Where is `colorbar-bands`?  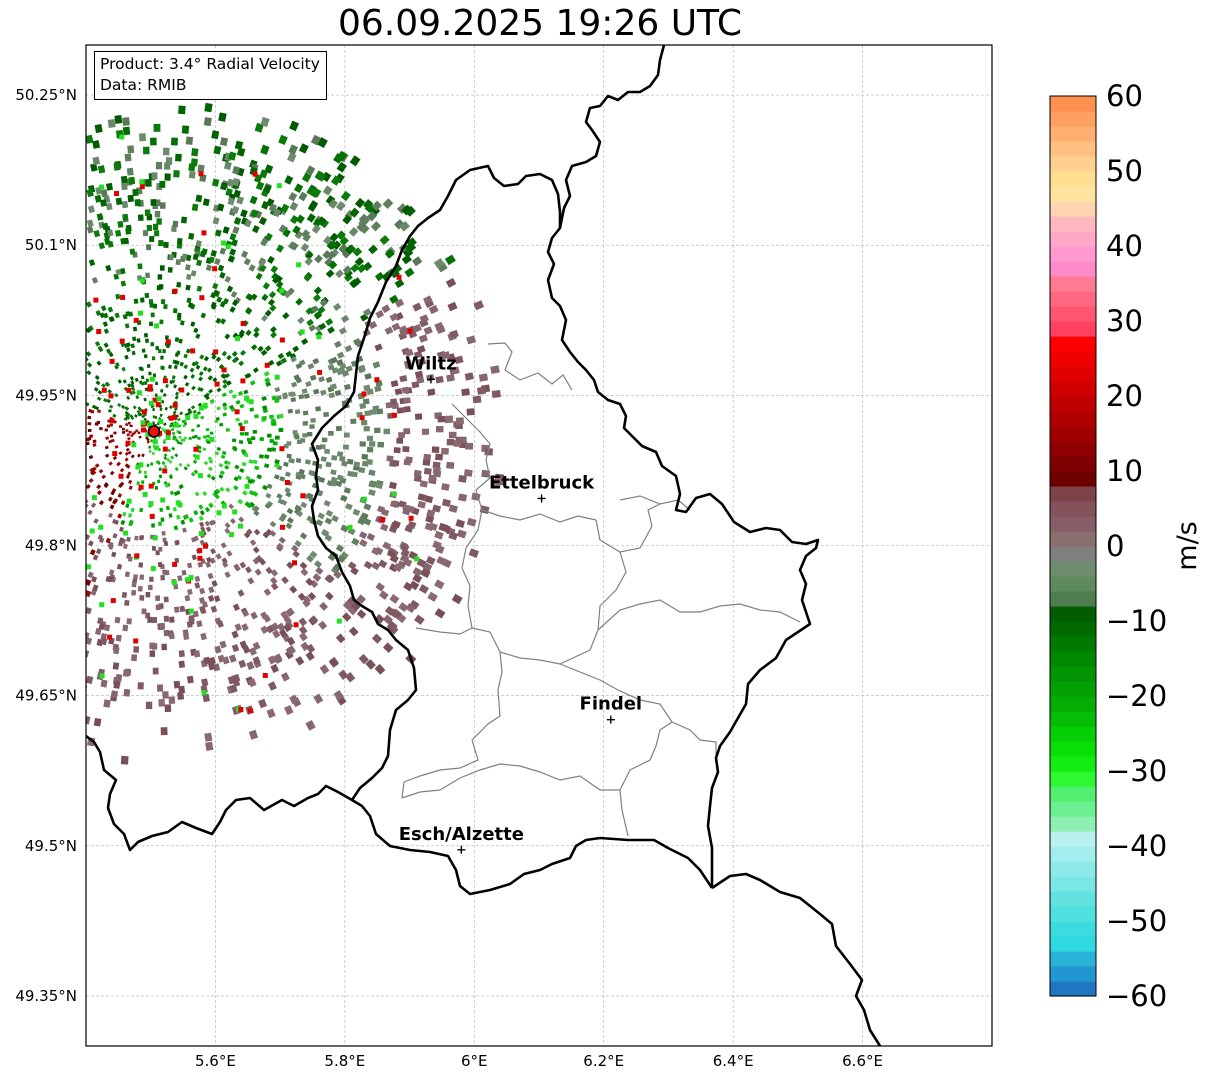 colorbar-bands is located at coordinates (1073, 546).